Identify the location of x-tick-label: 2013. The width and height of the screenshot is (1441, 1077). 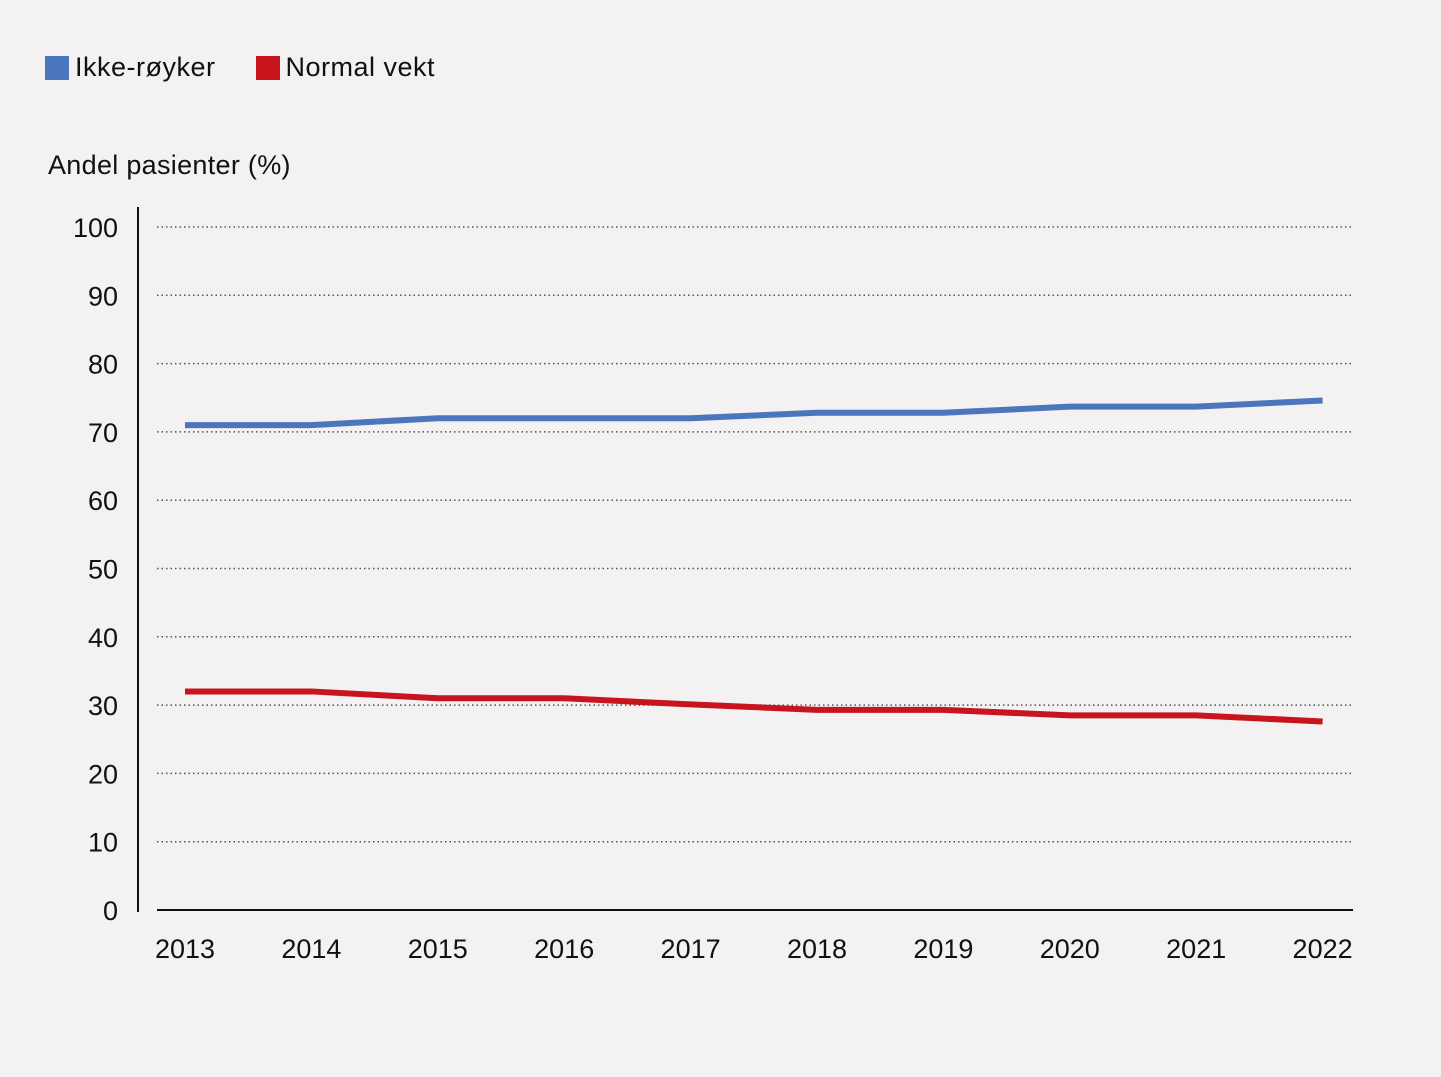
(185, 949).